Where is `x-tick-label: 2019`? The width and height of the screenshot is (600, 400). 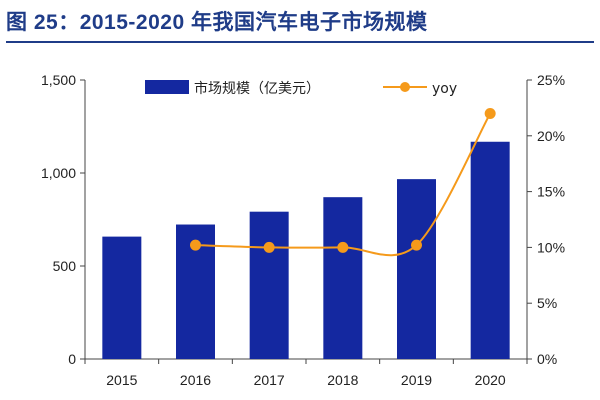 x-tick-label: 2019 is located at coordinates (416, 380).